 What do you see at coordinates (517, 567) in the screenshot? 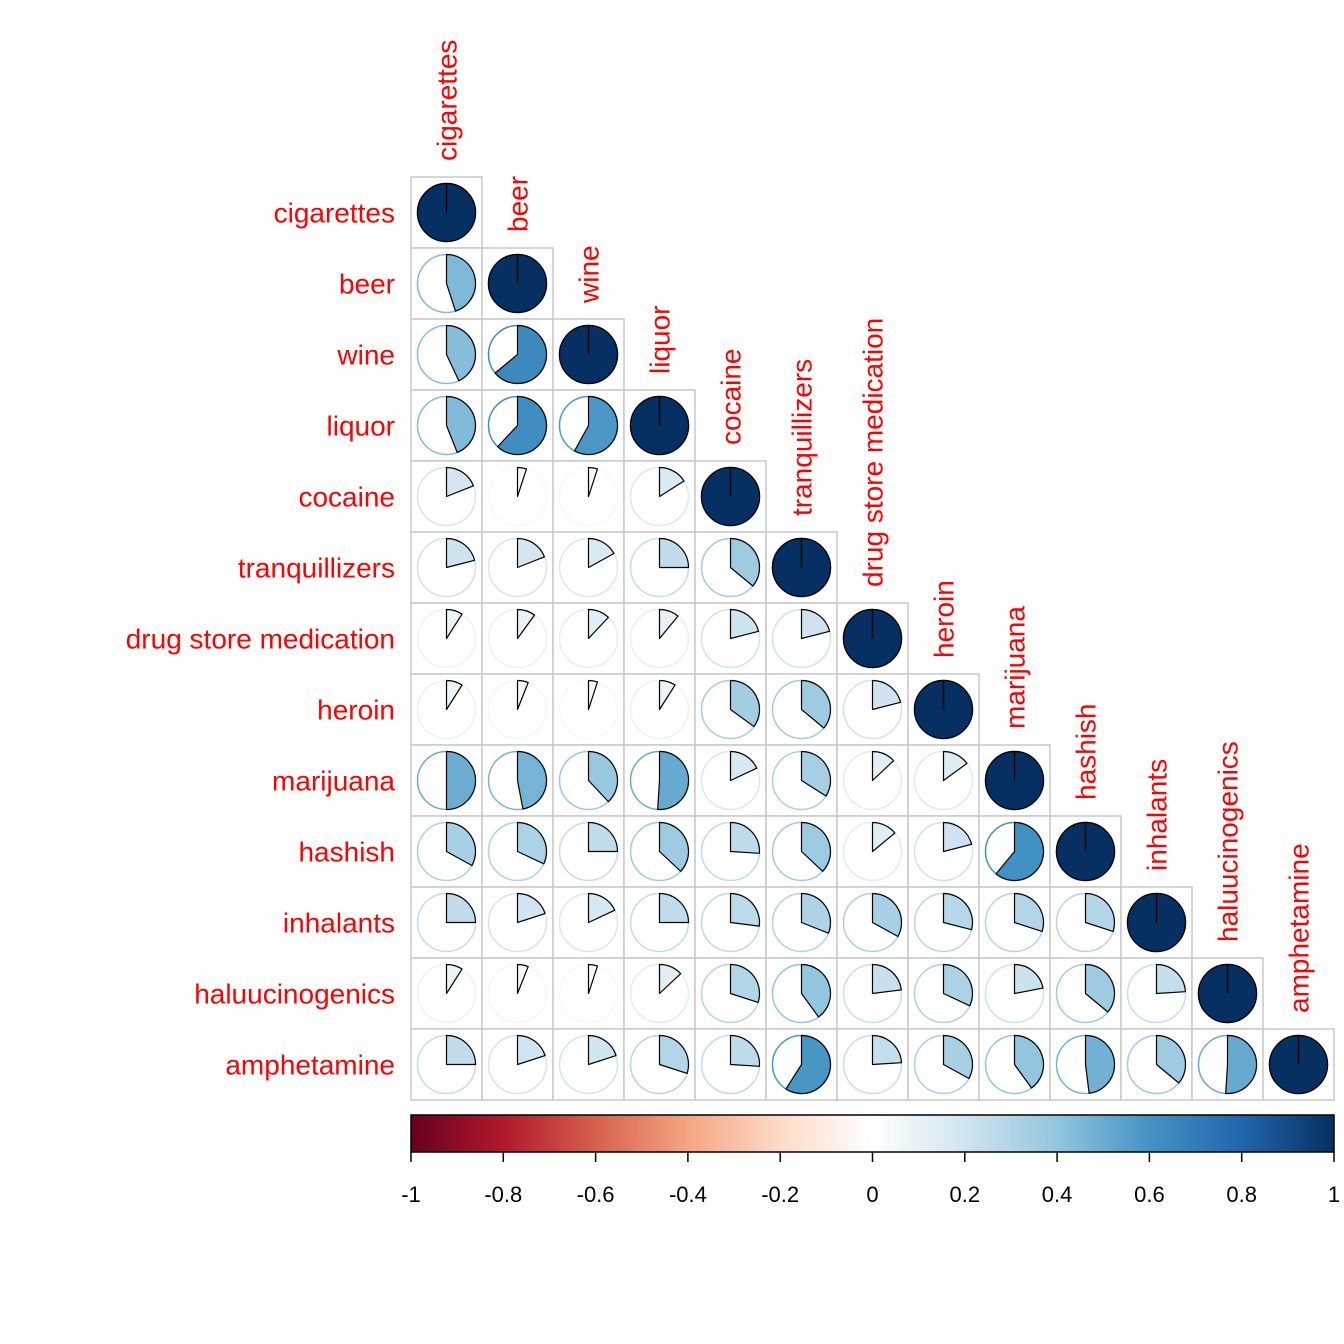
I see `cell-tranquillizers-beer` at bounding box center [517, 567].